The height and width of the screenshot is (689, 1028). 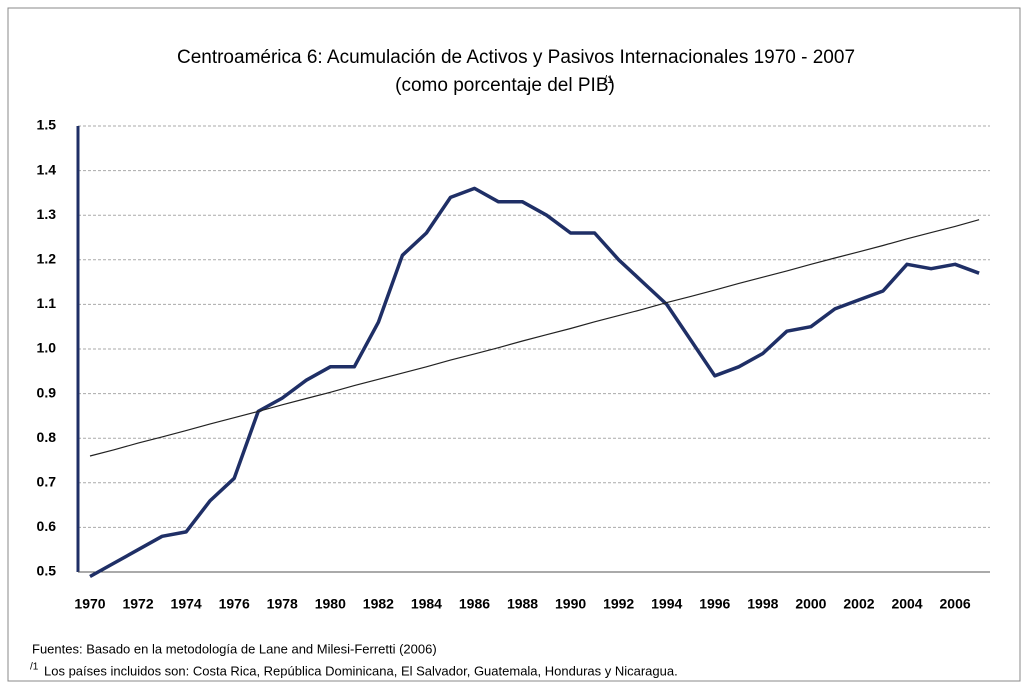 What do you see at coordinates (570, 604) in the screenshot?
I see `x-tick-label: 1990` at bounding box center [570, 604].